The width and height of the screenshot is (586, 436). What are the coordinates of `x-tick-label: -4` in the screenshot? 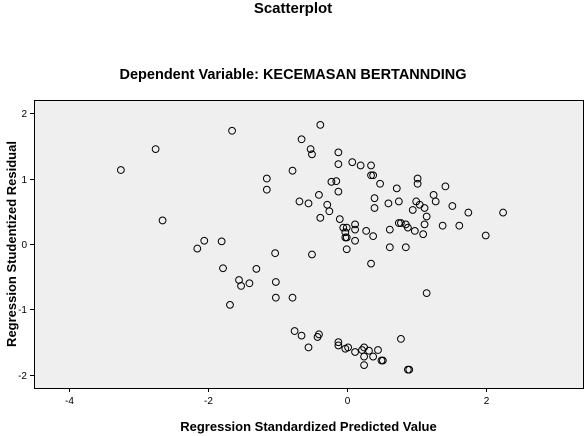 It's located at (69, 401).